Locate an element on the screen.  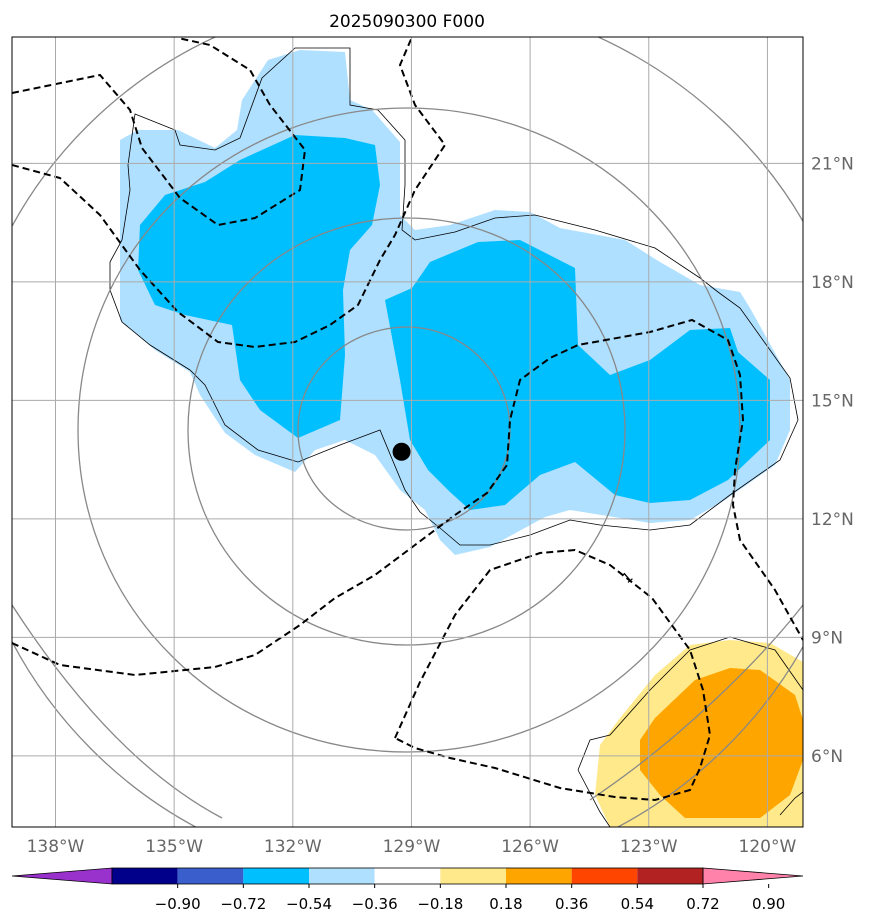
contour-outline-bottom is located at coordinates (594, 798).